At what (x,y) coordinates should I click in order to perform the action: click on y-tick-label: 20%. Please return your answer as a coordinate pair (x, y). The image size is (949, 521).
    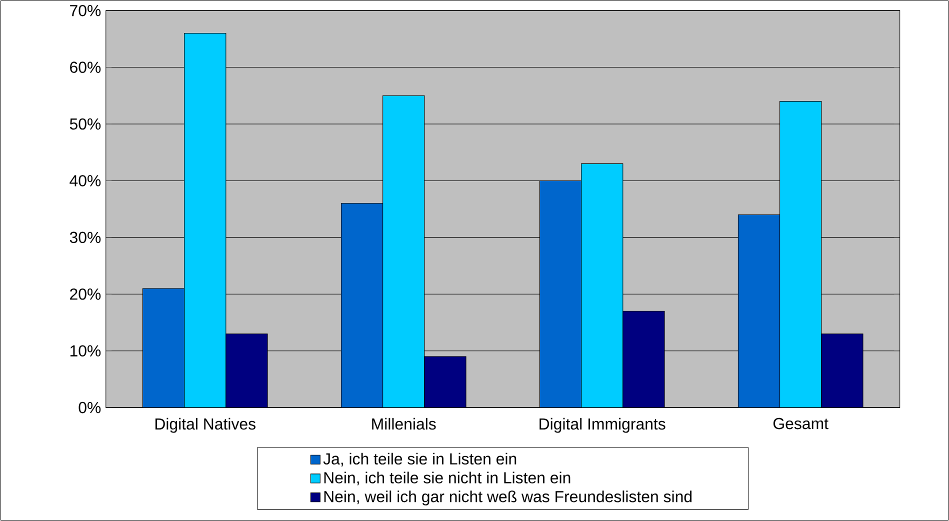
    Looking at the image, I should click on (85, 294).